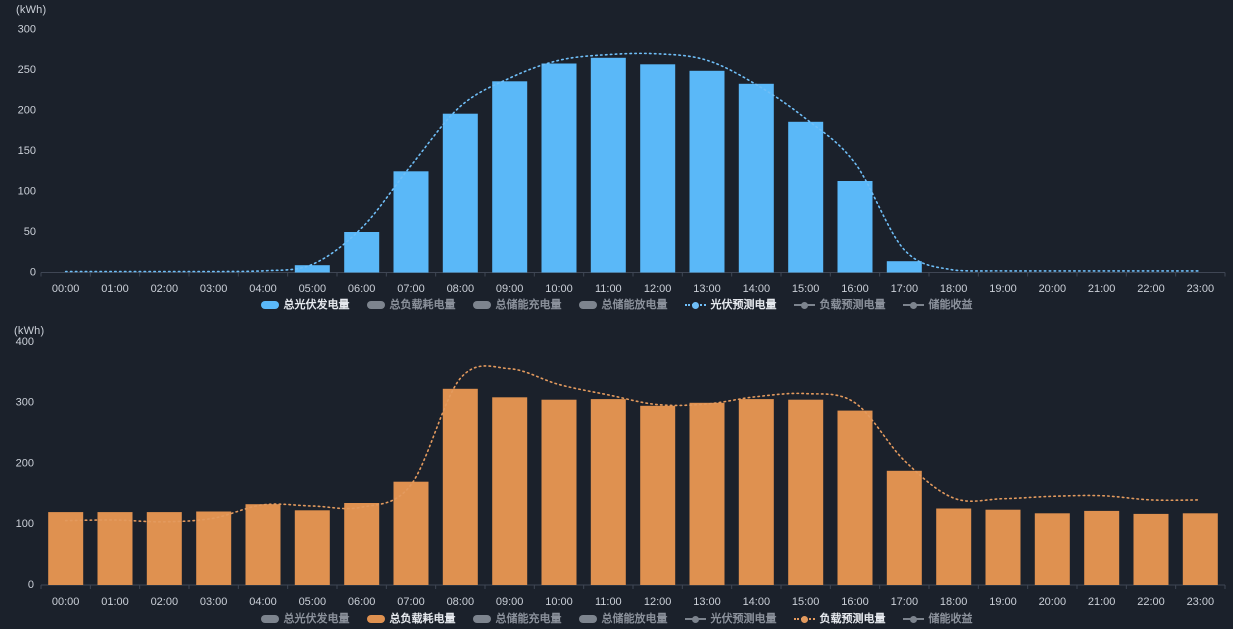 The height and width of the screenshot is (629, 1233). Describe the element at coordinates (1003, 547) in the screenshot. I see `bar-19:00` at that location.